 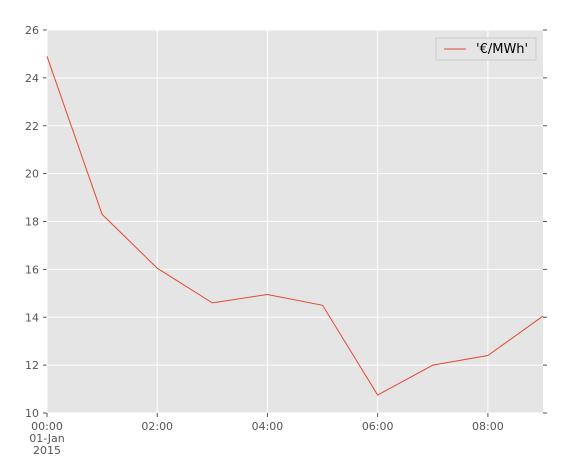 I want to click on legend-label: '€/MWh', so click(x=502, y=49).